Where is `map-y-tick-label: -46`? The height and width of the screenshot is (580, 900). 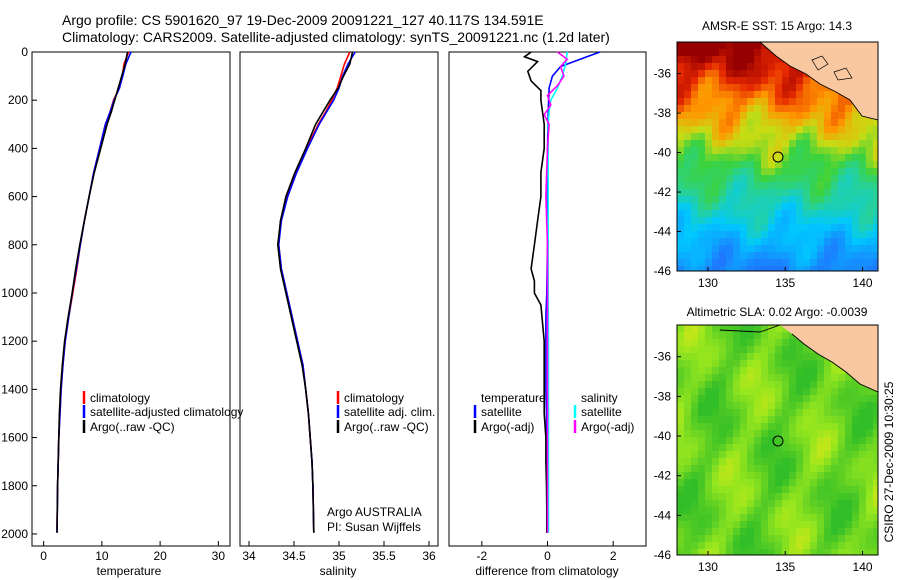
map-y-tick-label: -46 is located at coordinates (663, 271).